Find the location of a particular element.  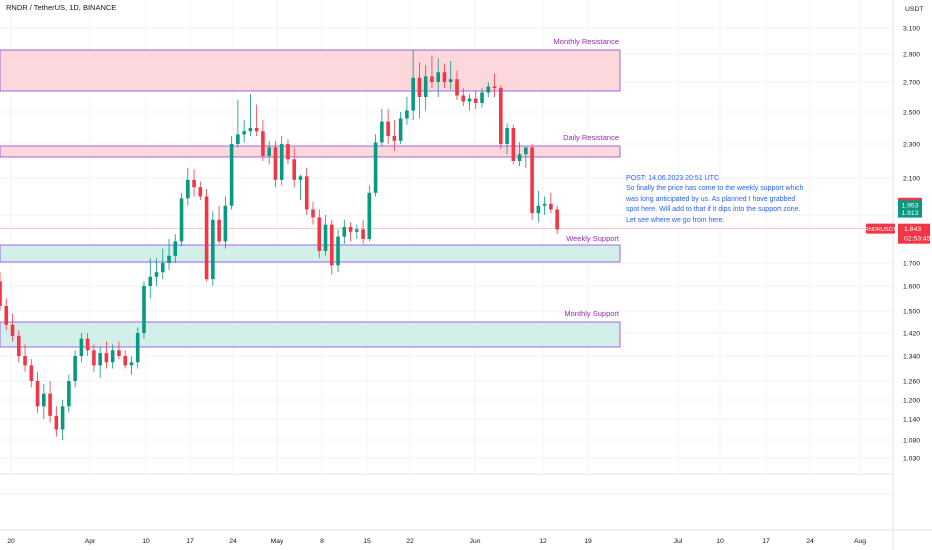

x-tick-label: Jun is located at coordinates (475, 541).